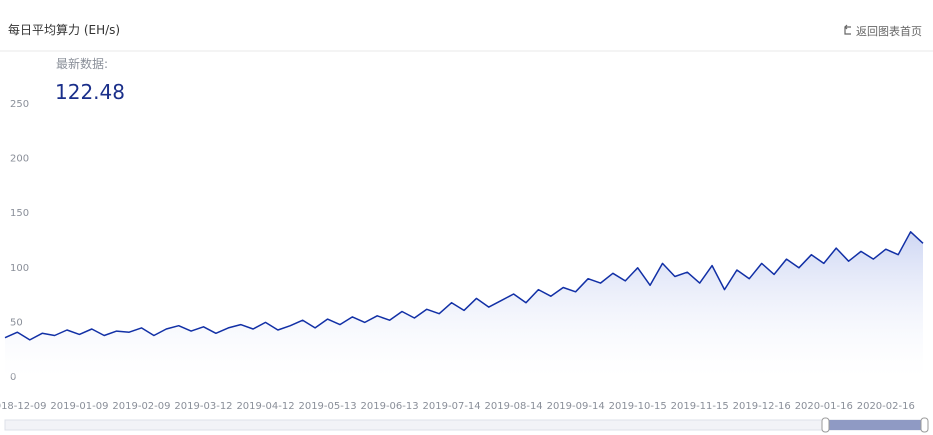  What do you see at coordinates (452, 406) in the screenshot?
I see `x-tick-label: 2019-07-14` at bounding box center [452, 406].